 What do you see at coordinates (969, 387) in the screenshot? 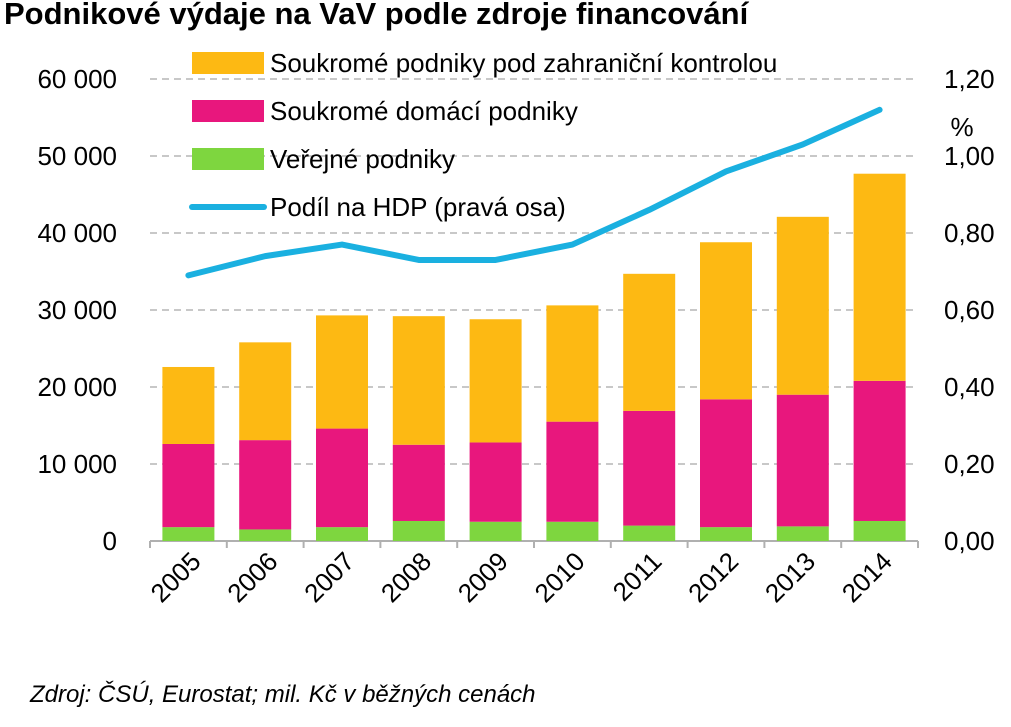
I see `y-right-tick-label: 0,40` at bounding box center [969, 387].